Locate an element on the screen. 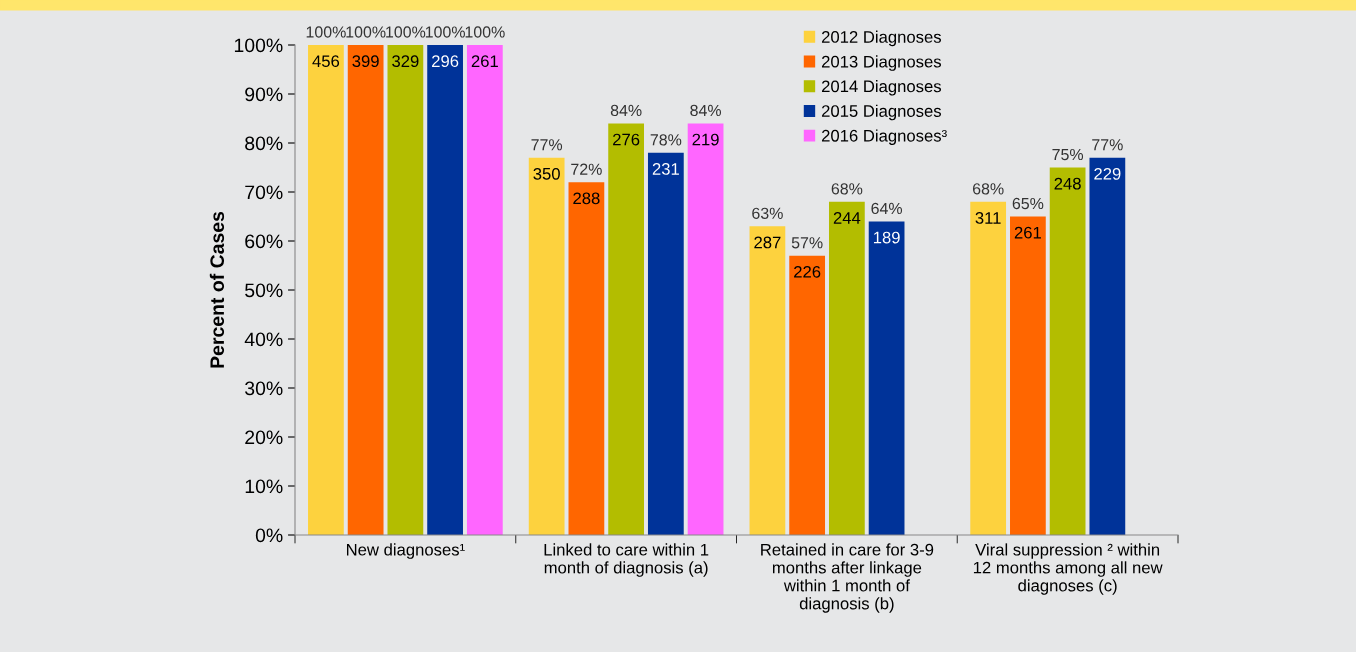 The width and height of the screenshot is (1356, 652). y-tick-label: 10% is located at coordinates (264, 486).